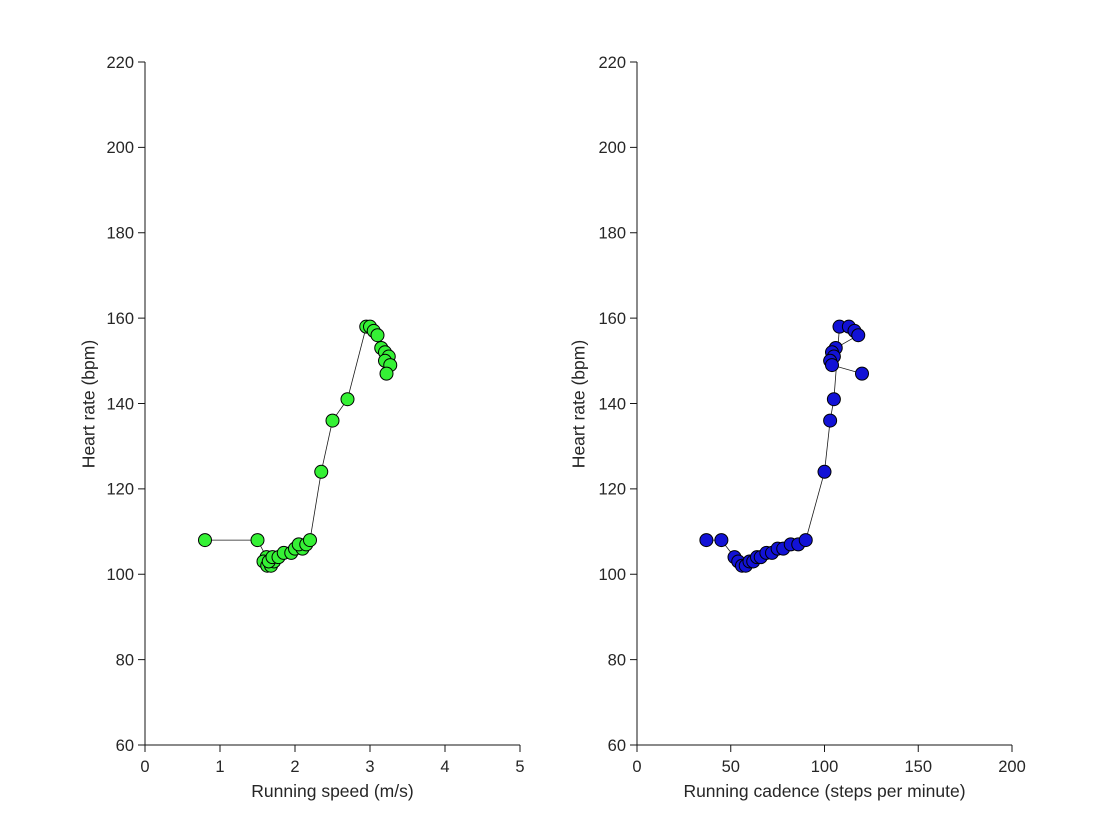  What do you see at coordinates (519, 767) in the screenshot?
I see `x-tick-label: 5` at bounding box center [519, 767].